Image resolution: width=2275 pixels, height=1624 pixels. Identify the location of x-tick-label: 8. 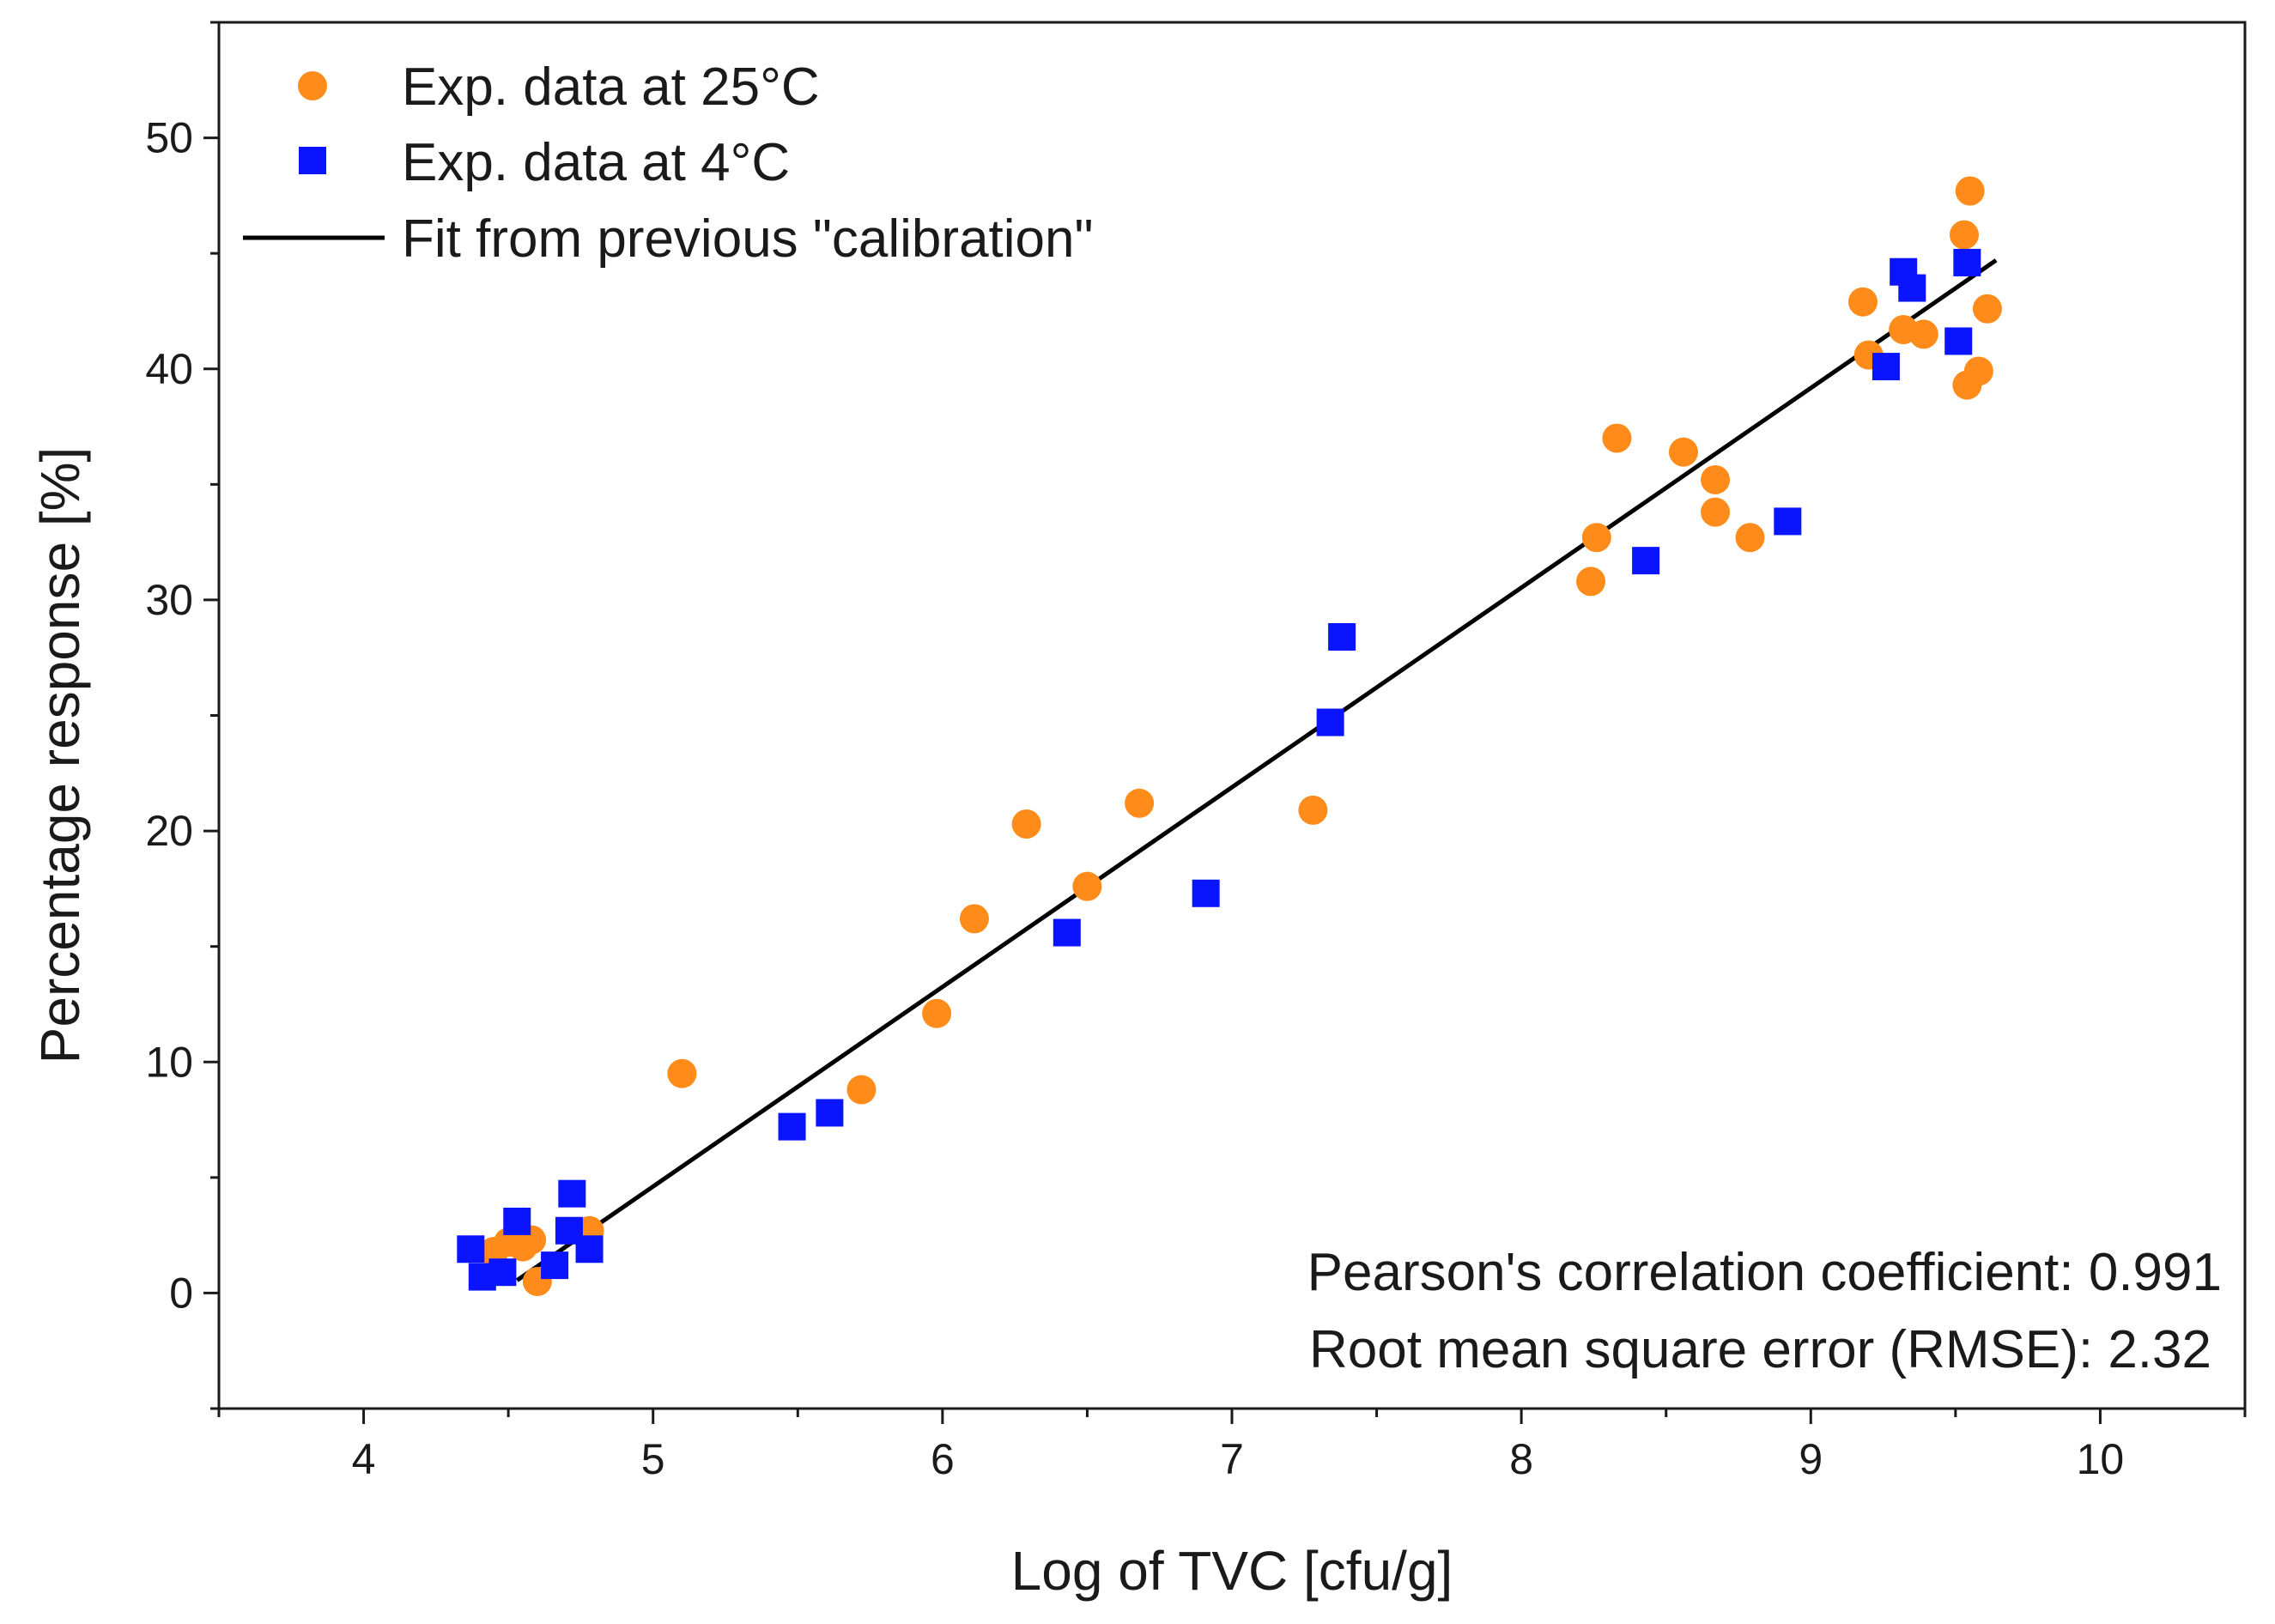
(1521, 1459).